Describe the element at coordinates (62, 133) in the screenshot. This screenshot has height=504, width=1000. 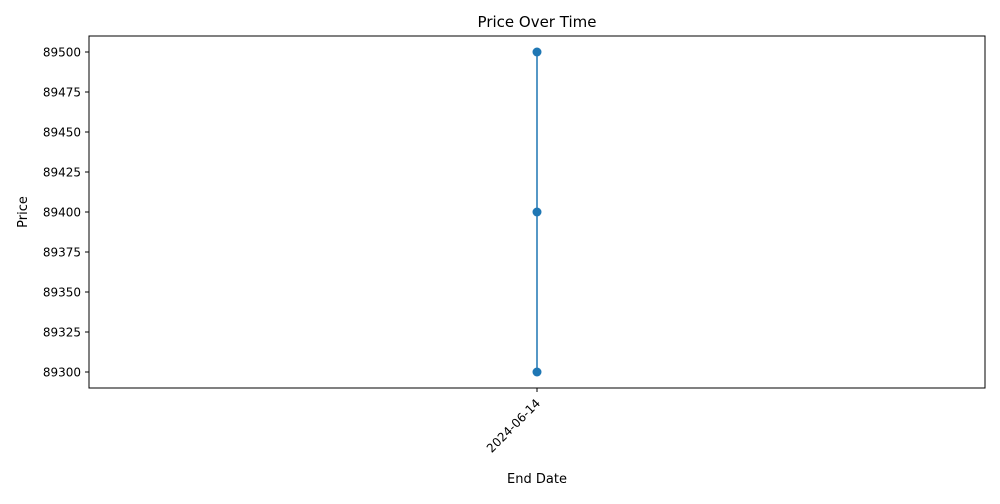
I see `y-tick-label: 89450` at that location.